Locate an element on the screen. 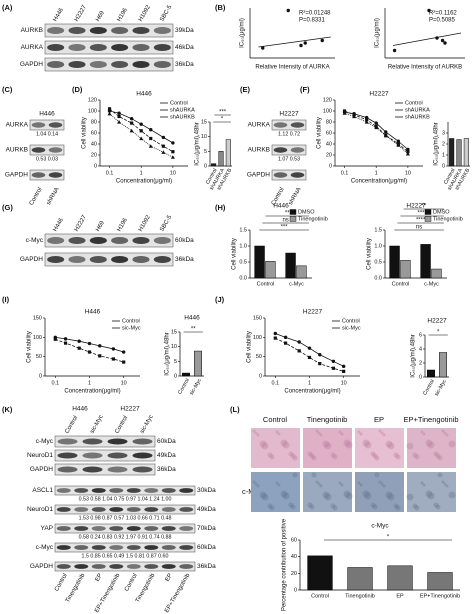 This screenshot has width=474, height=614. molecular-weight: 49kDa is located at coordinates (206, 509).